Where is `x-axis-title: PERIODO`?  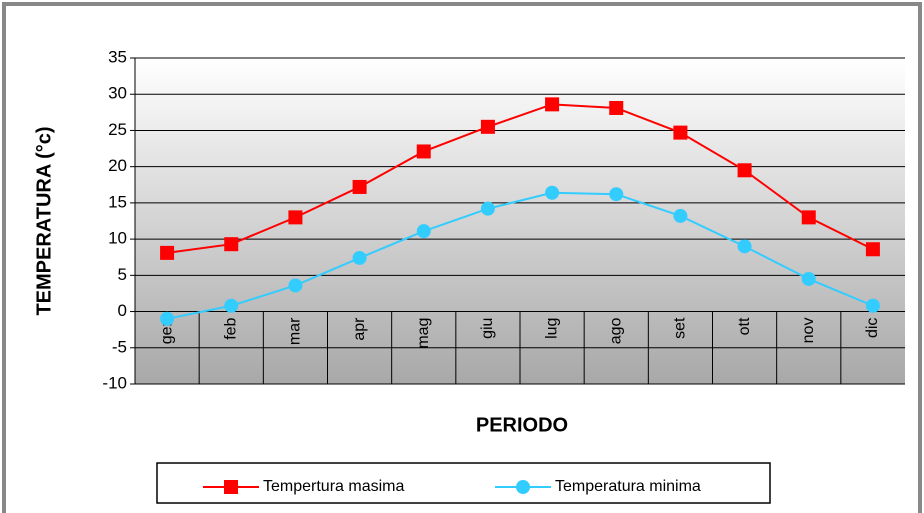 x-axis-title: PERIODO is located at coordinates (522, 425).